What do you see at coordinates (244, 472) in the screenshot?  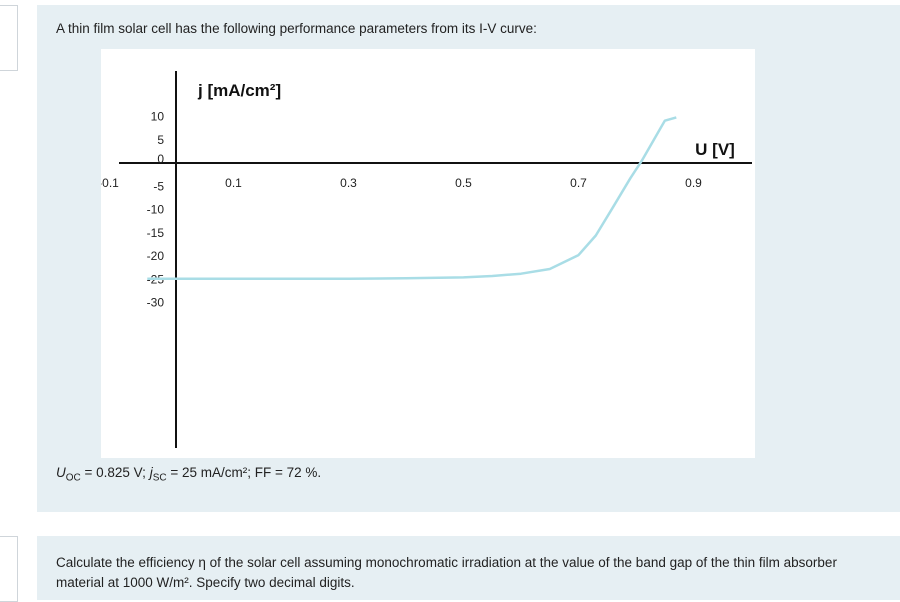 I see `jsc-value: = 25 mA/cm²; FF = 72 %.` at bounding box center [244, 472].